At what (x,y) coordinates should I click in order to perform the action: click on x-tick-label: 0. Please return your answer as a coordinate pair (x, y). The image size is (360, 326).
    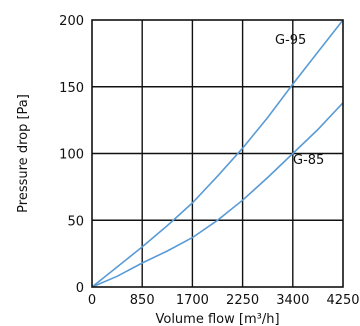
    Looking at the image, I should click on (92, 300).